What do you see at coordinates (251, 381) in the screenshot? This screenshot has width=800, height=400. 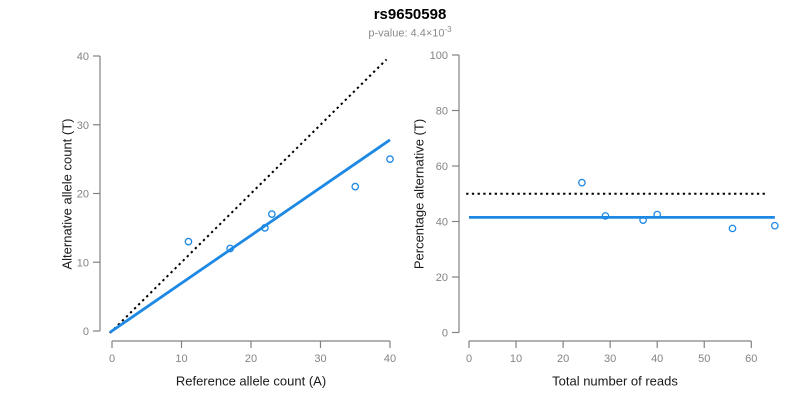 I see `left-x-axis-title: Reference allele count (A)` at bounding box center [251, 381].